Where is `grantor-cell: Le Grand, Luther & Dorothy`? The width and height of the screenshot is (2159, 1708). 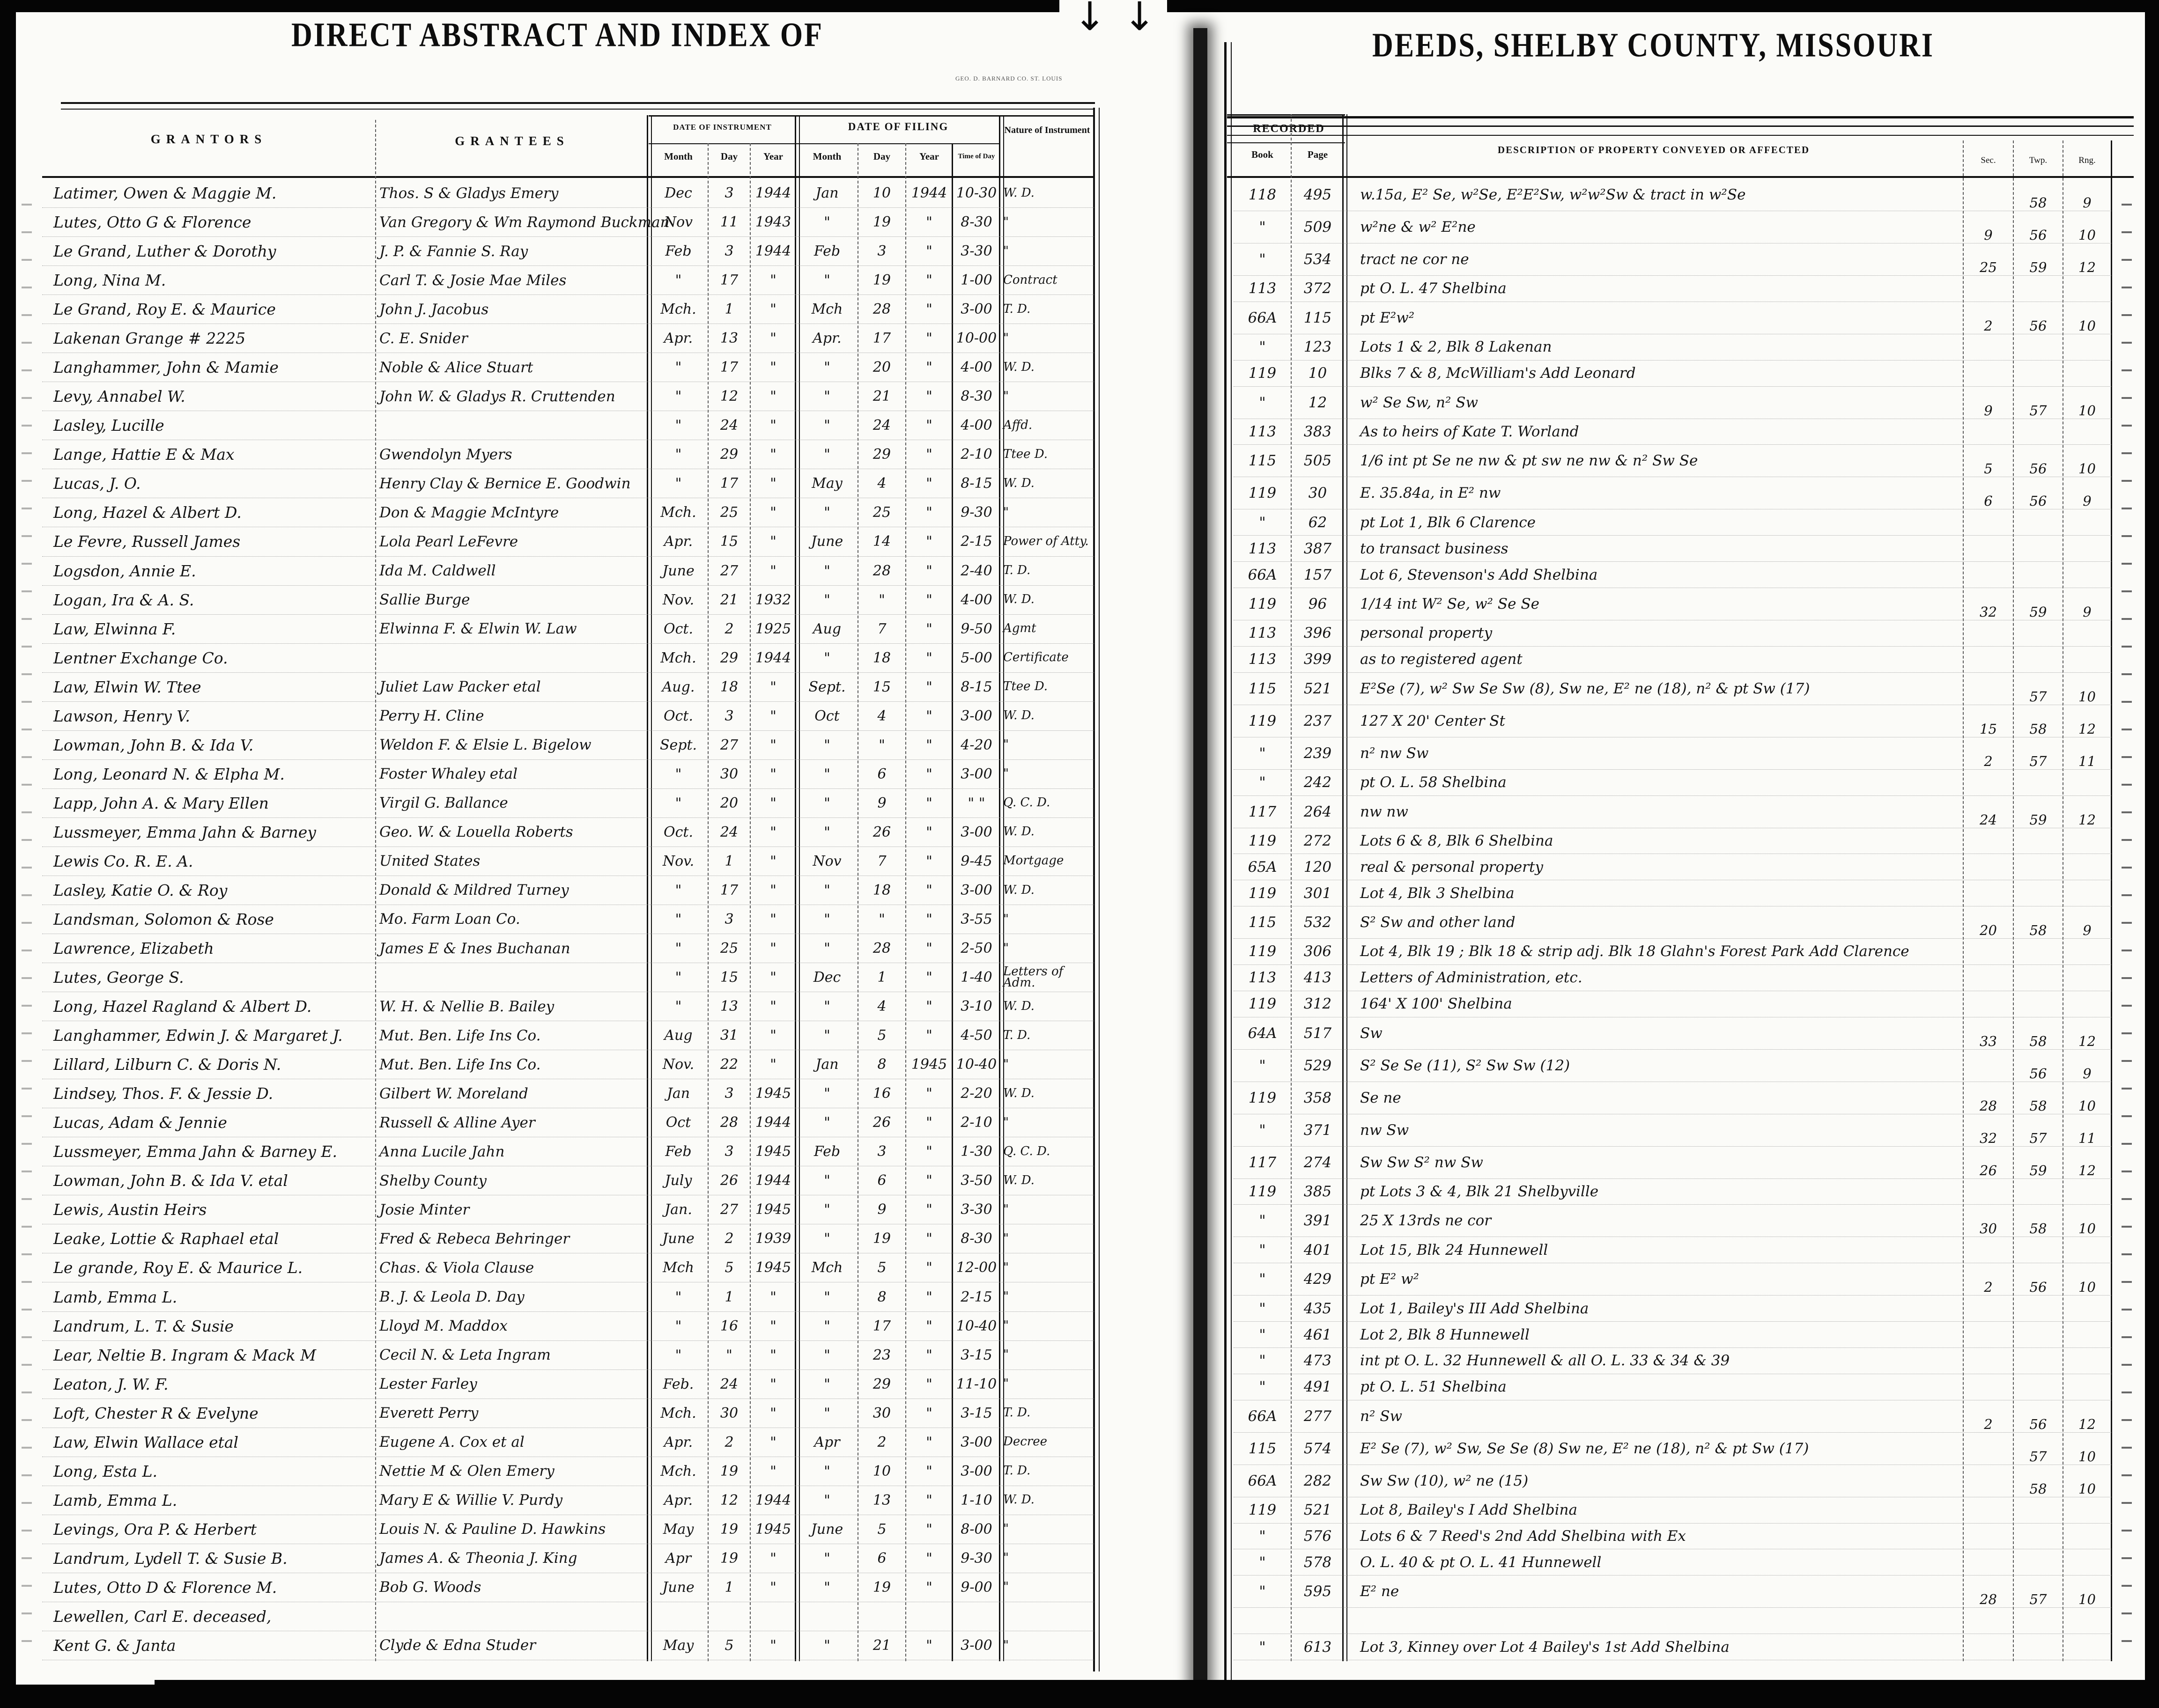
grantor-cell: Le Grand, Luther & Dorothy is located at coordinates (164, 252).